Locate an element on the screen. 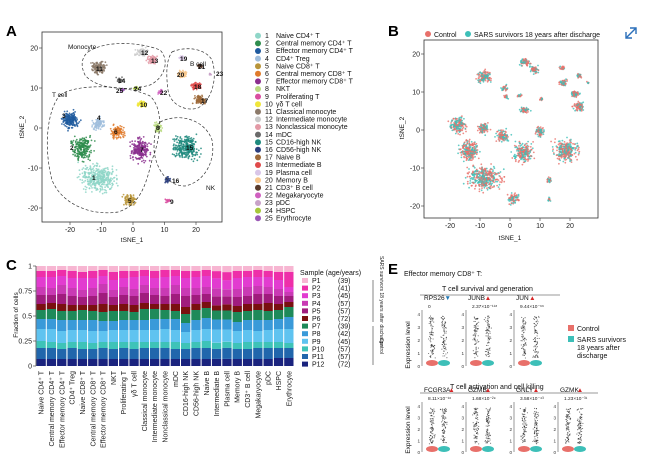  panel-a-letter: A is located at coordinates (11, 31).